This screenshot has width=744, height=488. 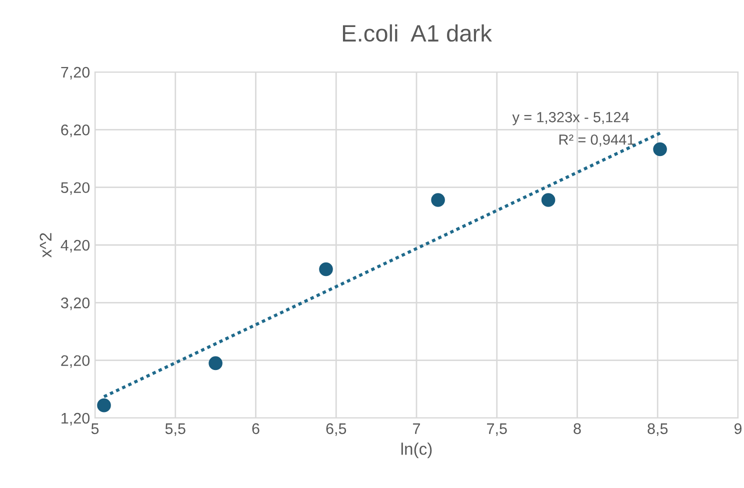 I want to click on x-tick-label: 9, so click(x=738, y=428).